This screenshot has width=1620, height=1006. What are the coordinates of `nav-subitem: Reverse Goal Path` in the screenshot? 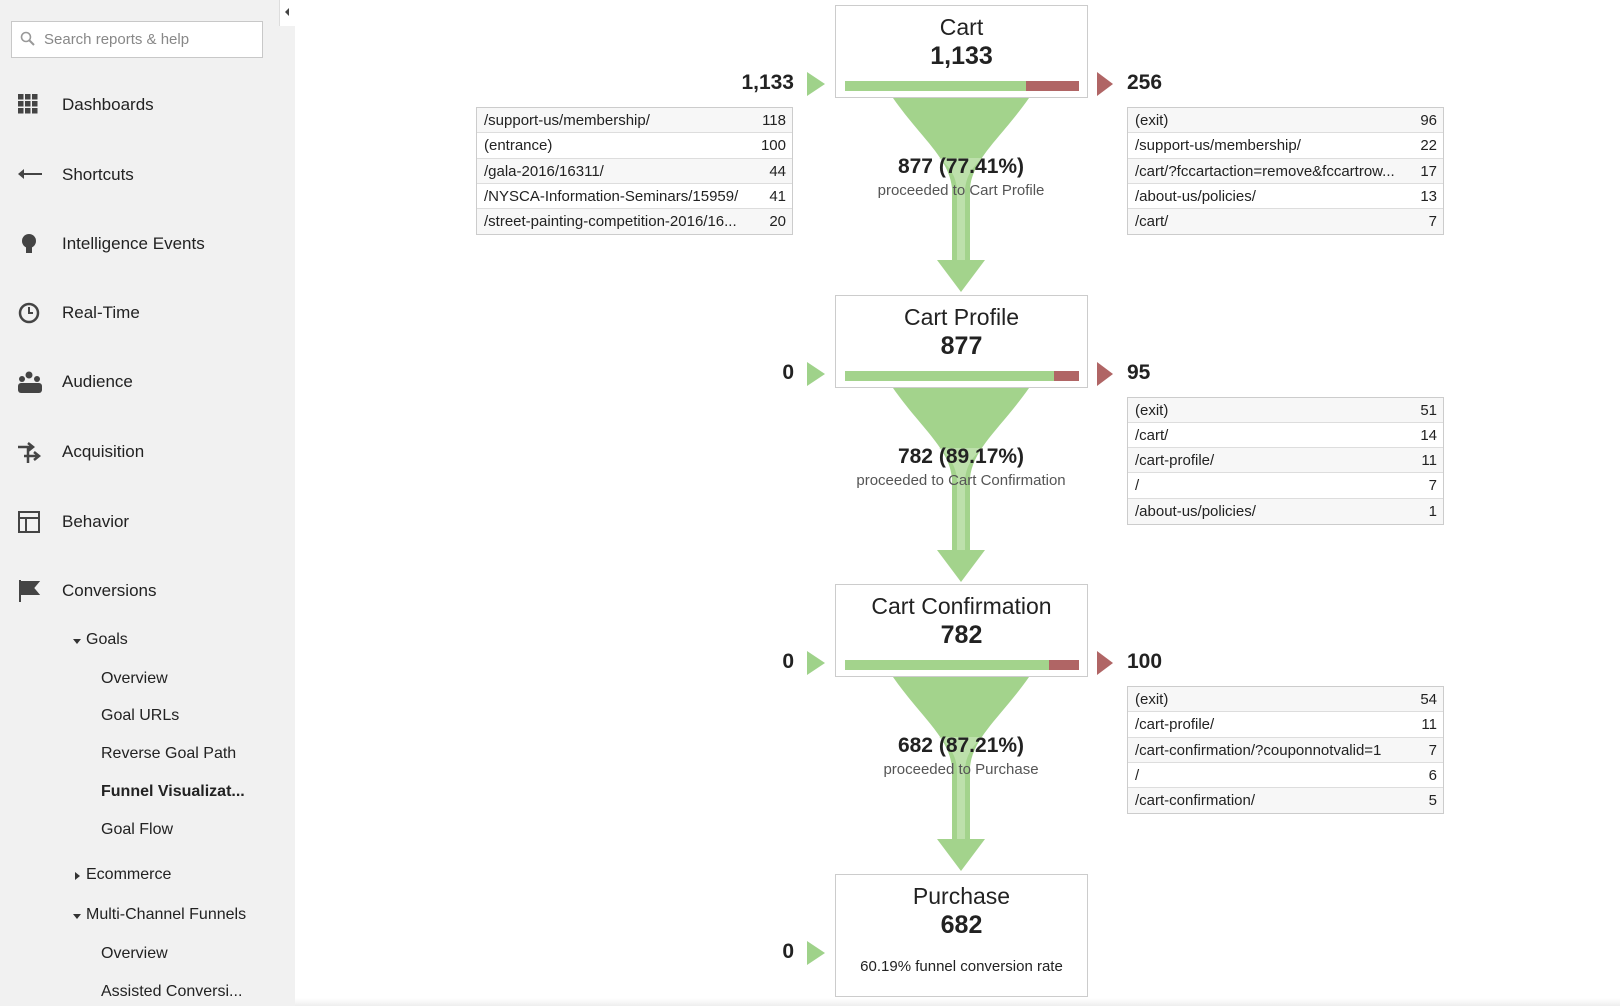 It's located at (169, 753).